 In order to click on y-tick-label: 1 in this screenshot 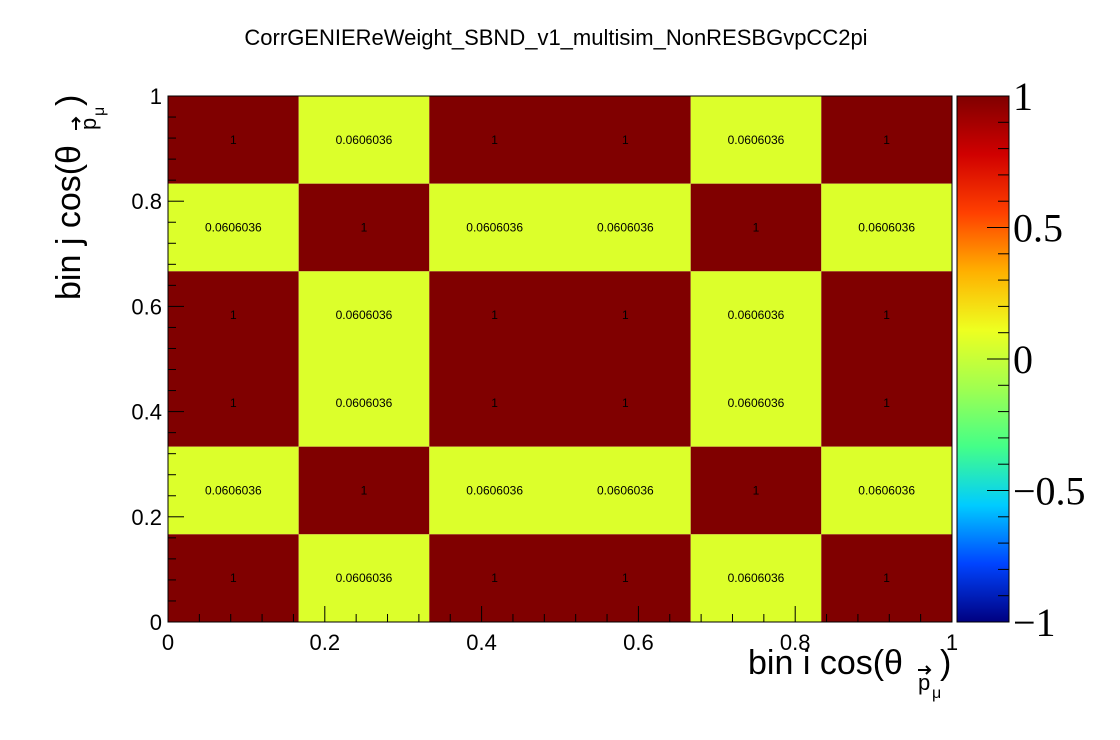, I will do `click(156, 96)`.